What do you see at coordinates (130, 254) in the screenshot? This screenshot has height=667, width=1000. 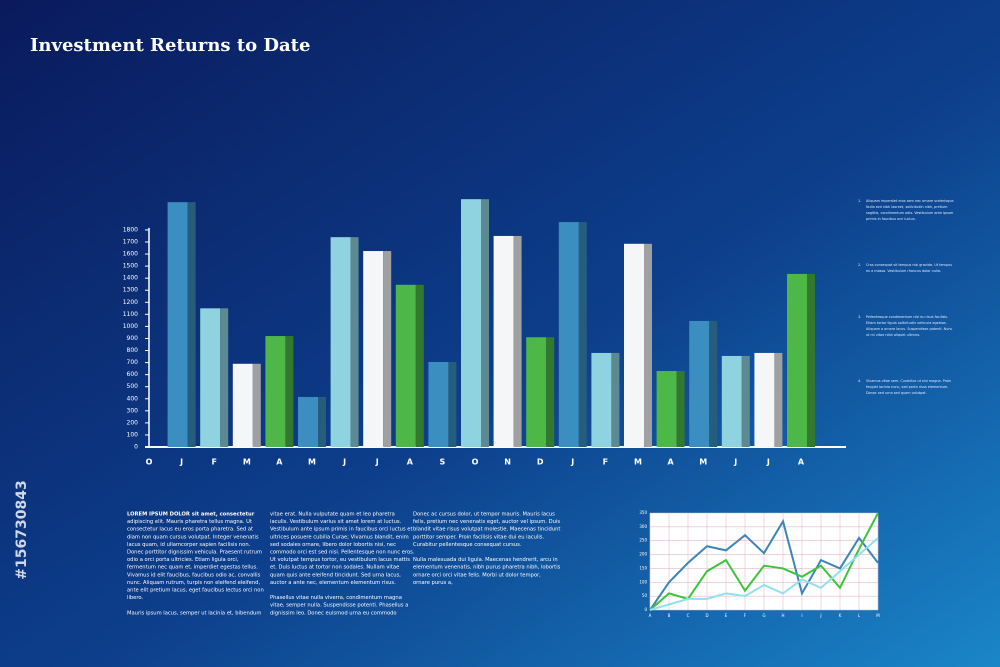 I see `y-tick-label: 1600` at bounding box center [130, 254].